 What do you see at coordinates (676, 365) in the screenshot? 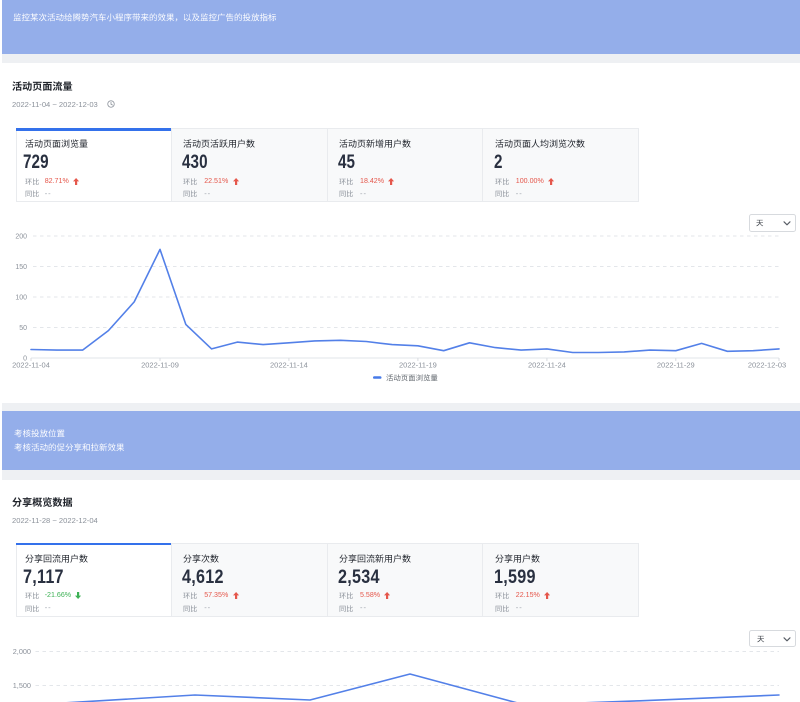
I see `svg-text: 2022-11-29` at bounding box center [676, 365].